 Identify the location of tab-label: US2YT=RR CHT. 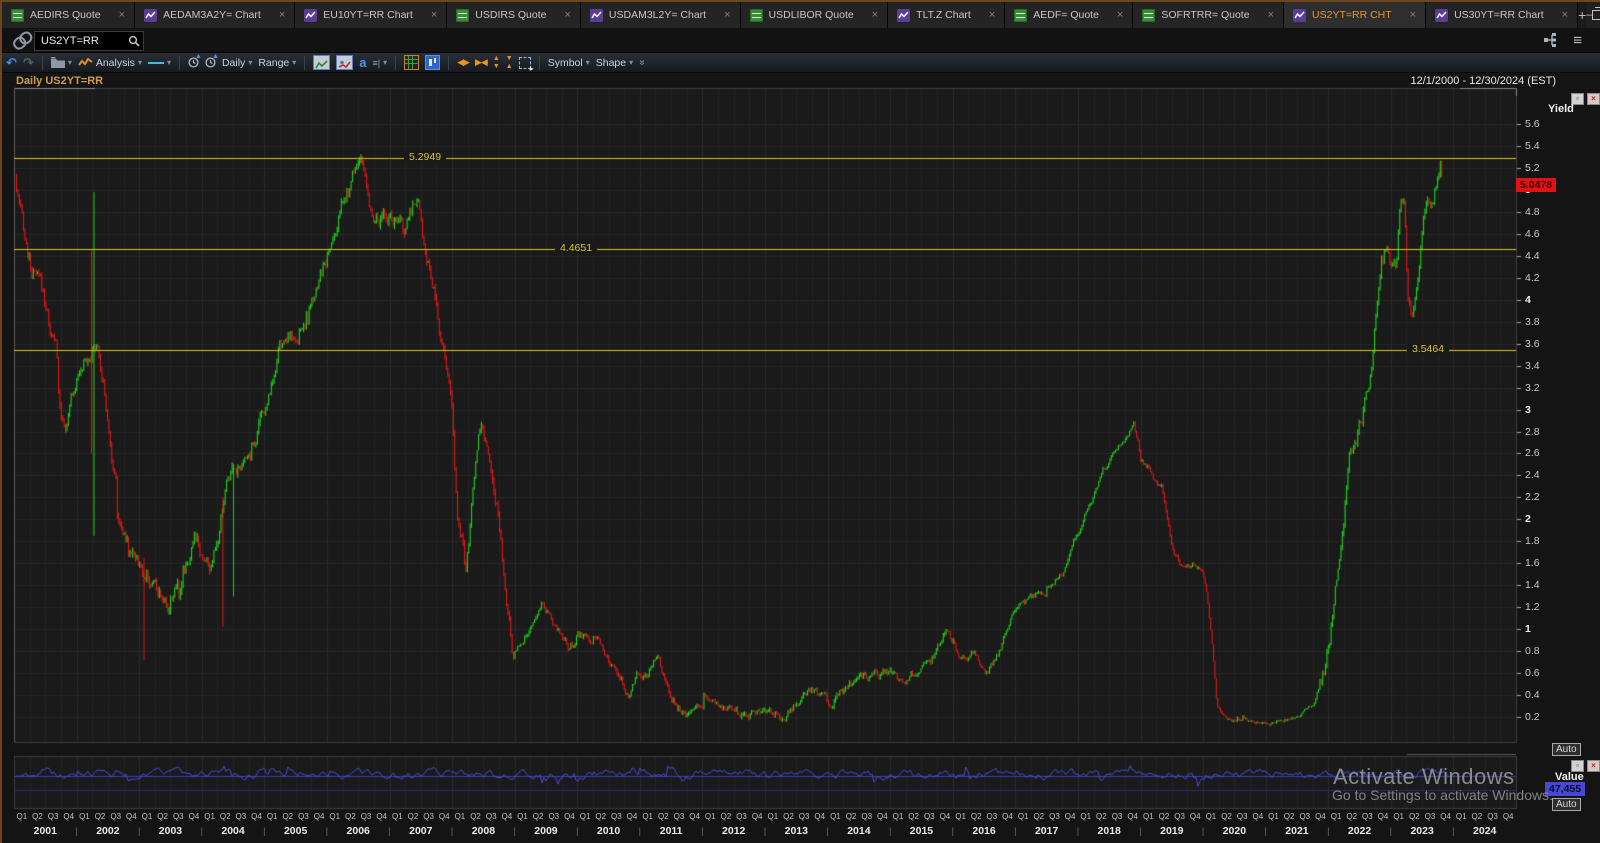
(1352, 15).